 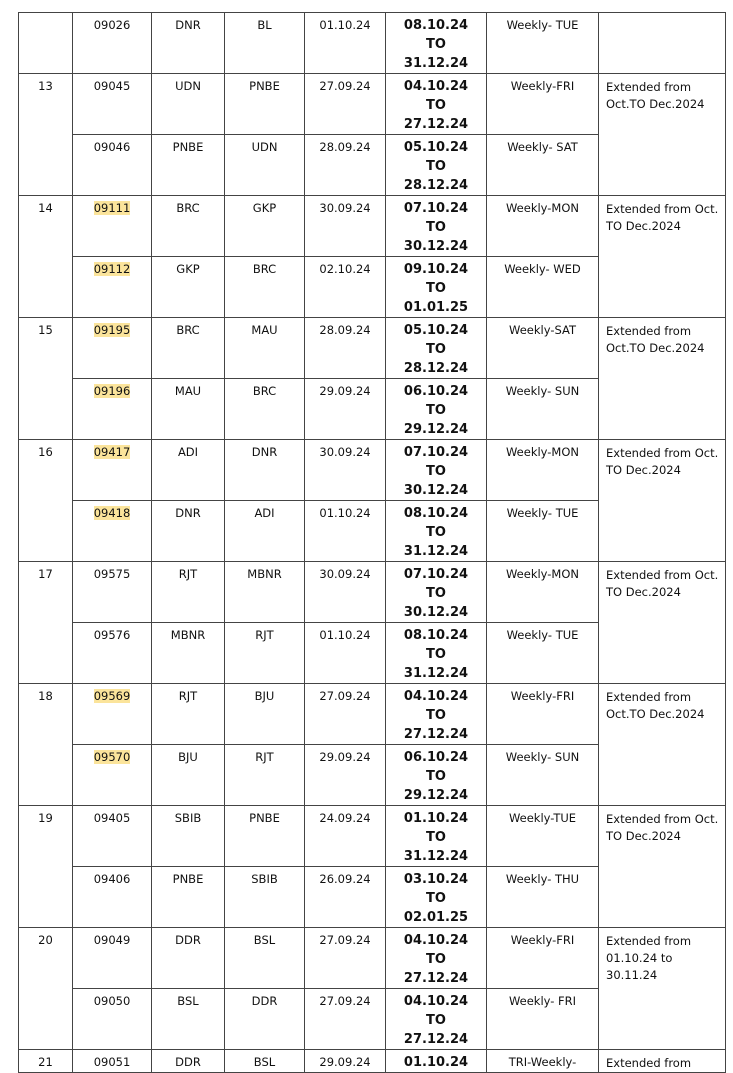 I want to click on notified-date: 24.09.24, so click(x=345, y=836).